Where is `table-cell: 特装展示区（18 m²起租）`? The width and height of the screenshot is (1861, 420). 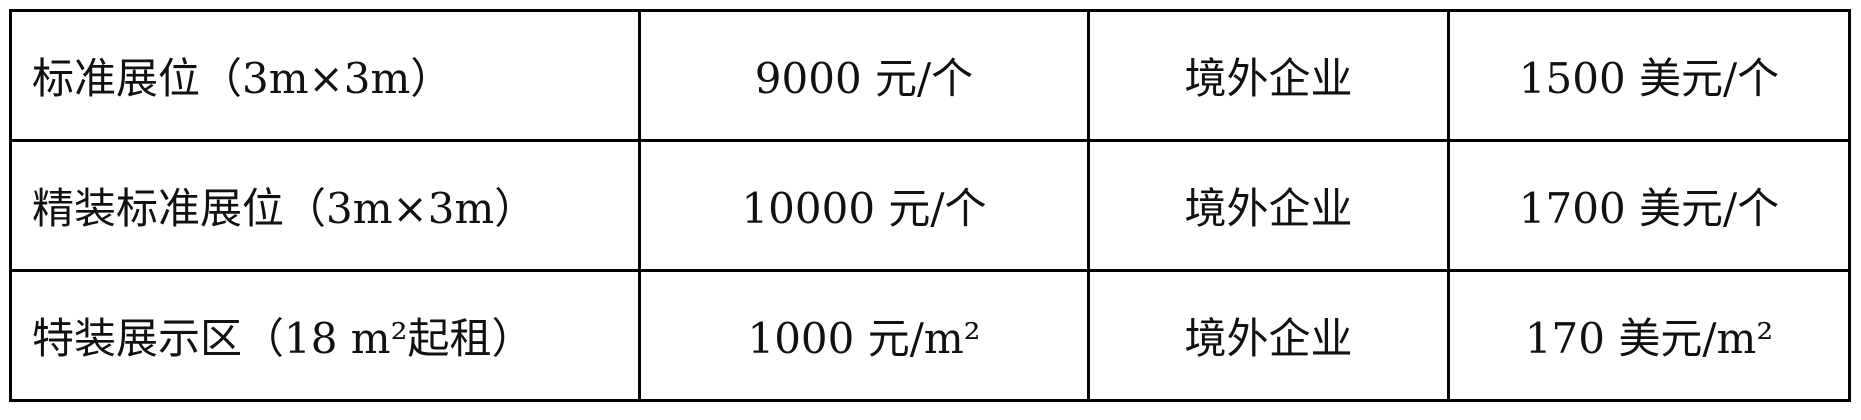
table-cell: 特装展示区（18 m²起租） is located at coordinates (325, 335).